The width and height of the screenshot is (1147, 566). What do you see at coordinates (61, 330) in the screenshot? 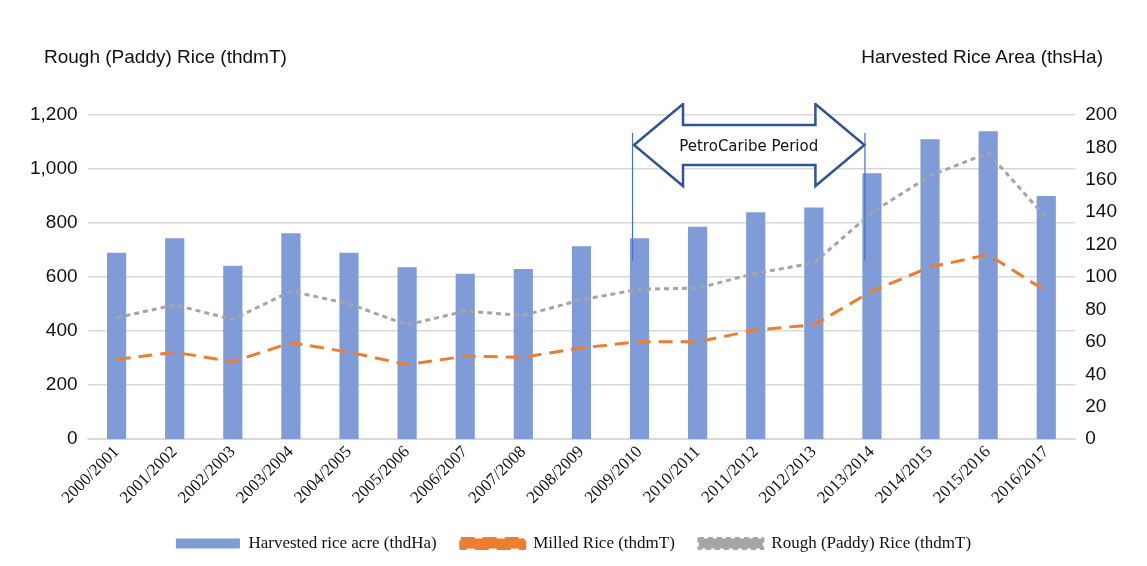
I see `y-tick-label: 400` at bounding box center [61, 330].